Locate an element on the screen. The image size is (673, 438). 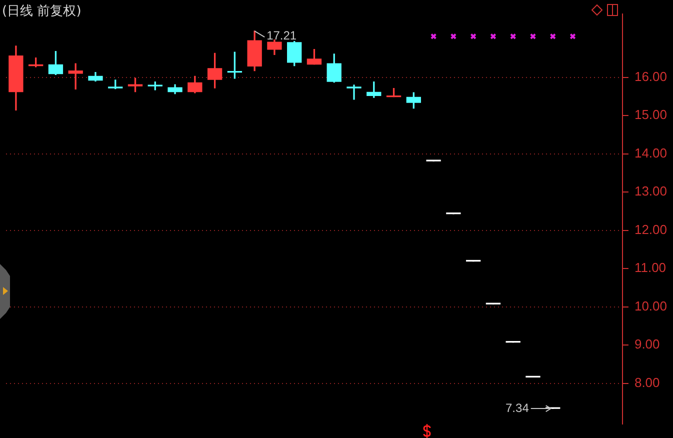
y-tick-label: 16.00 is located at coordinates (651, 76).